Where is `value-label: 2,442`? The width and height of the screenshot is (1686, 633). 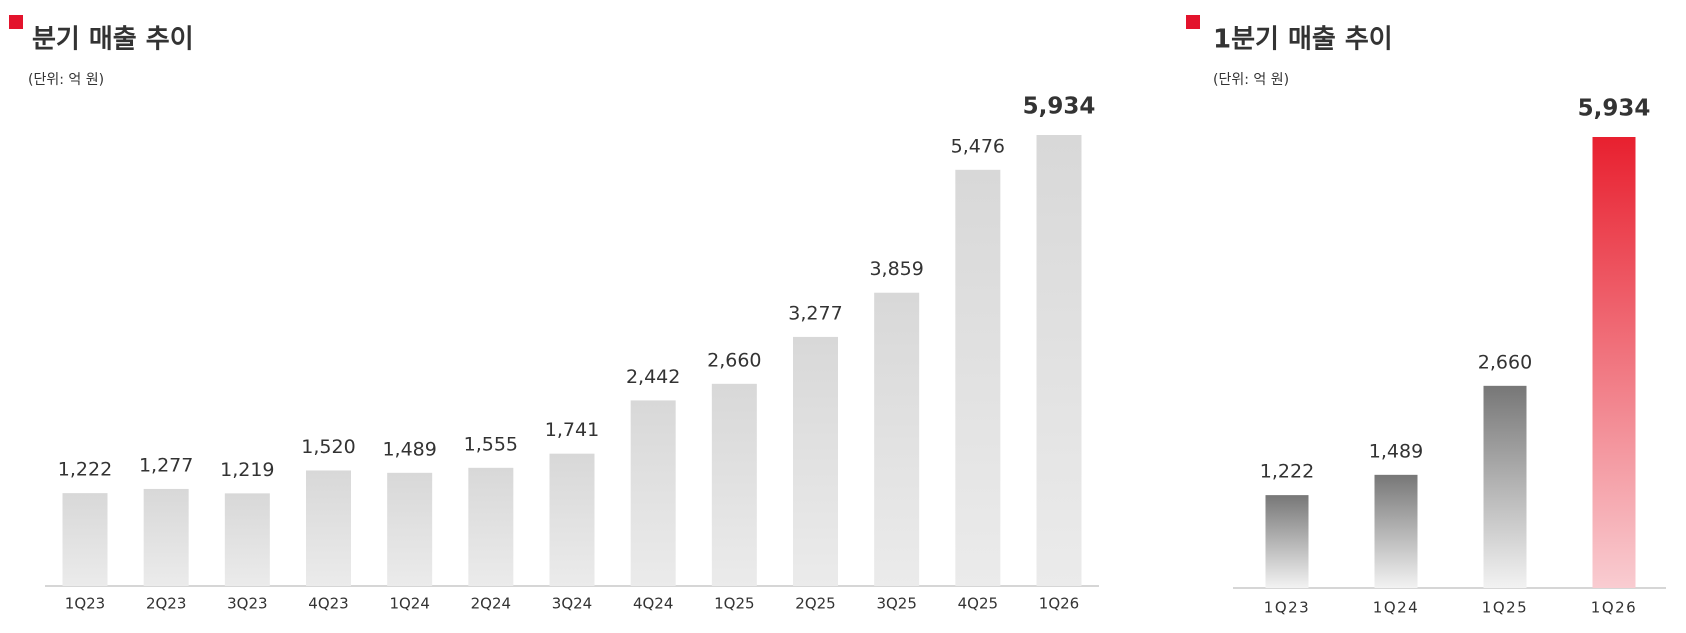 value-label: 2,442 is located at coordinates (653, 377).